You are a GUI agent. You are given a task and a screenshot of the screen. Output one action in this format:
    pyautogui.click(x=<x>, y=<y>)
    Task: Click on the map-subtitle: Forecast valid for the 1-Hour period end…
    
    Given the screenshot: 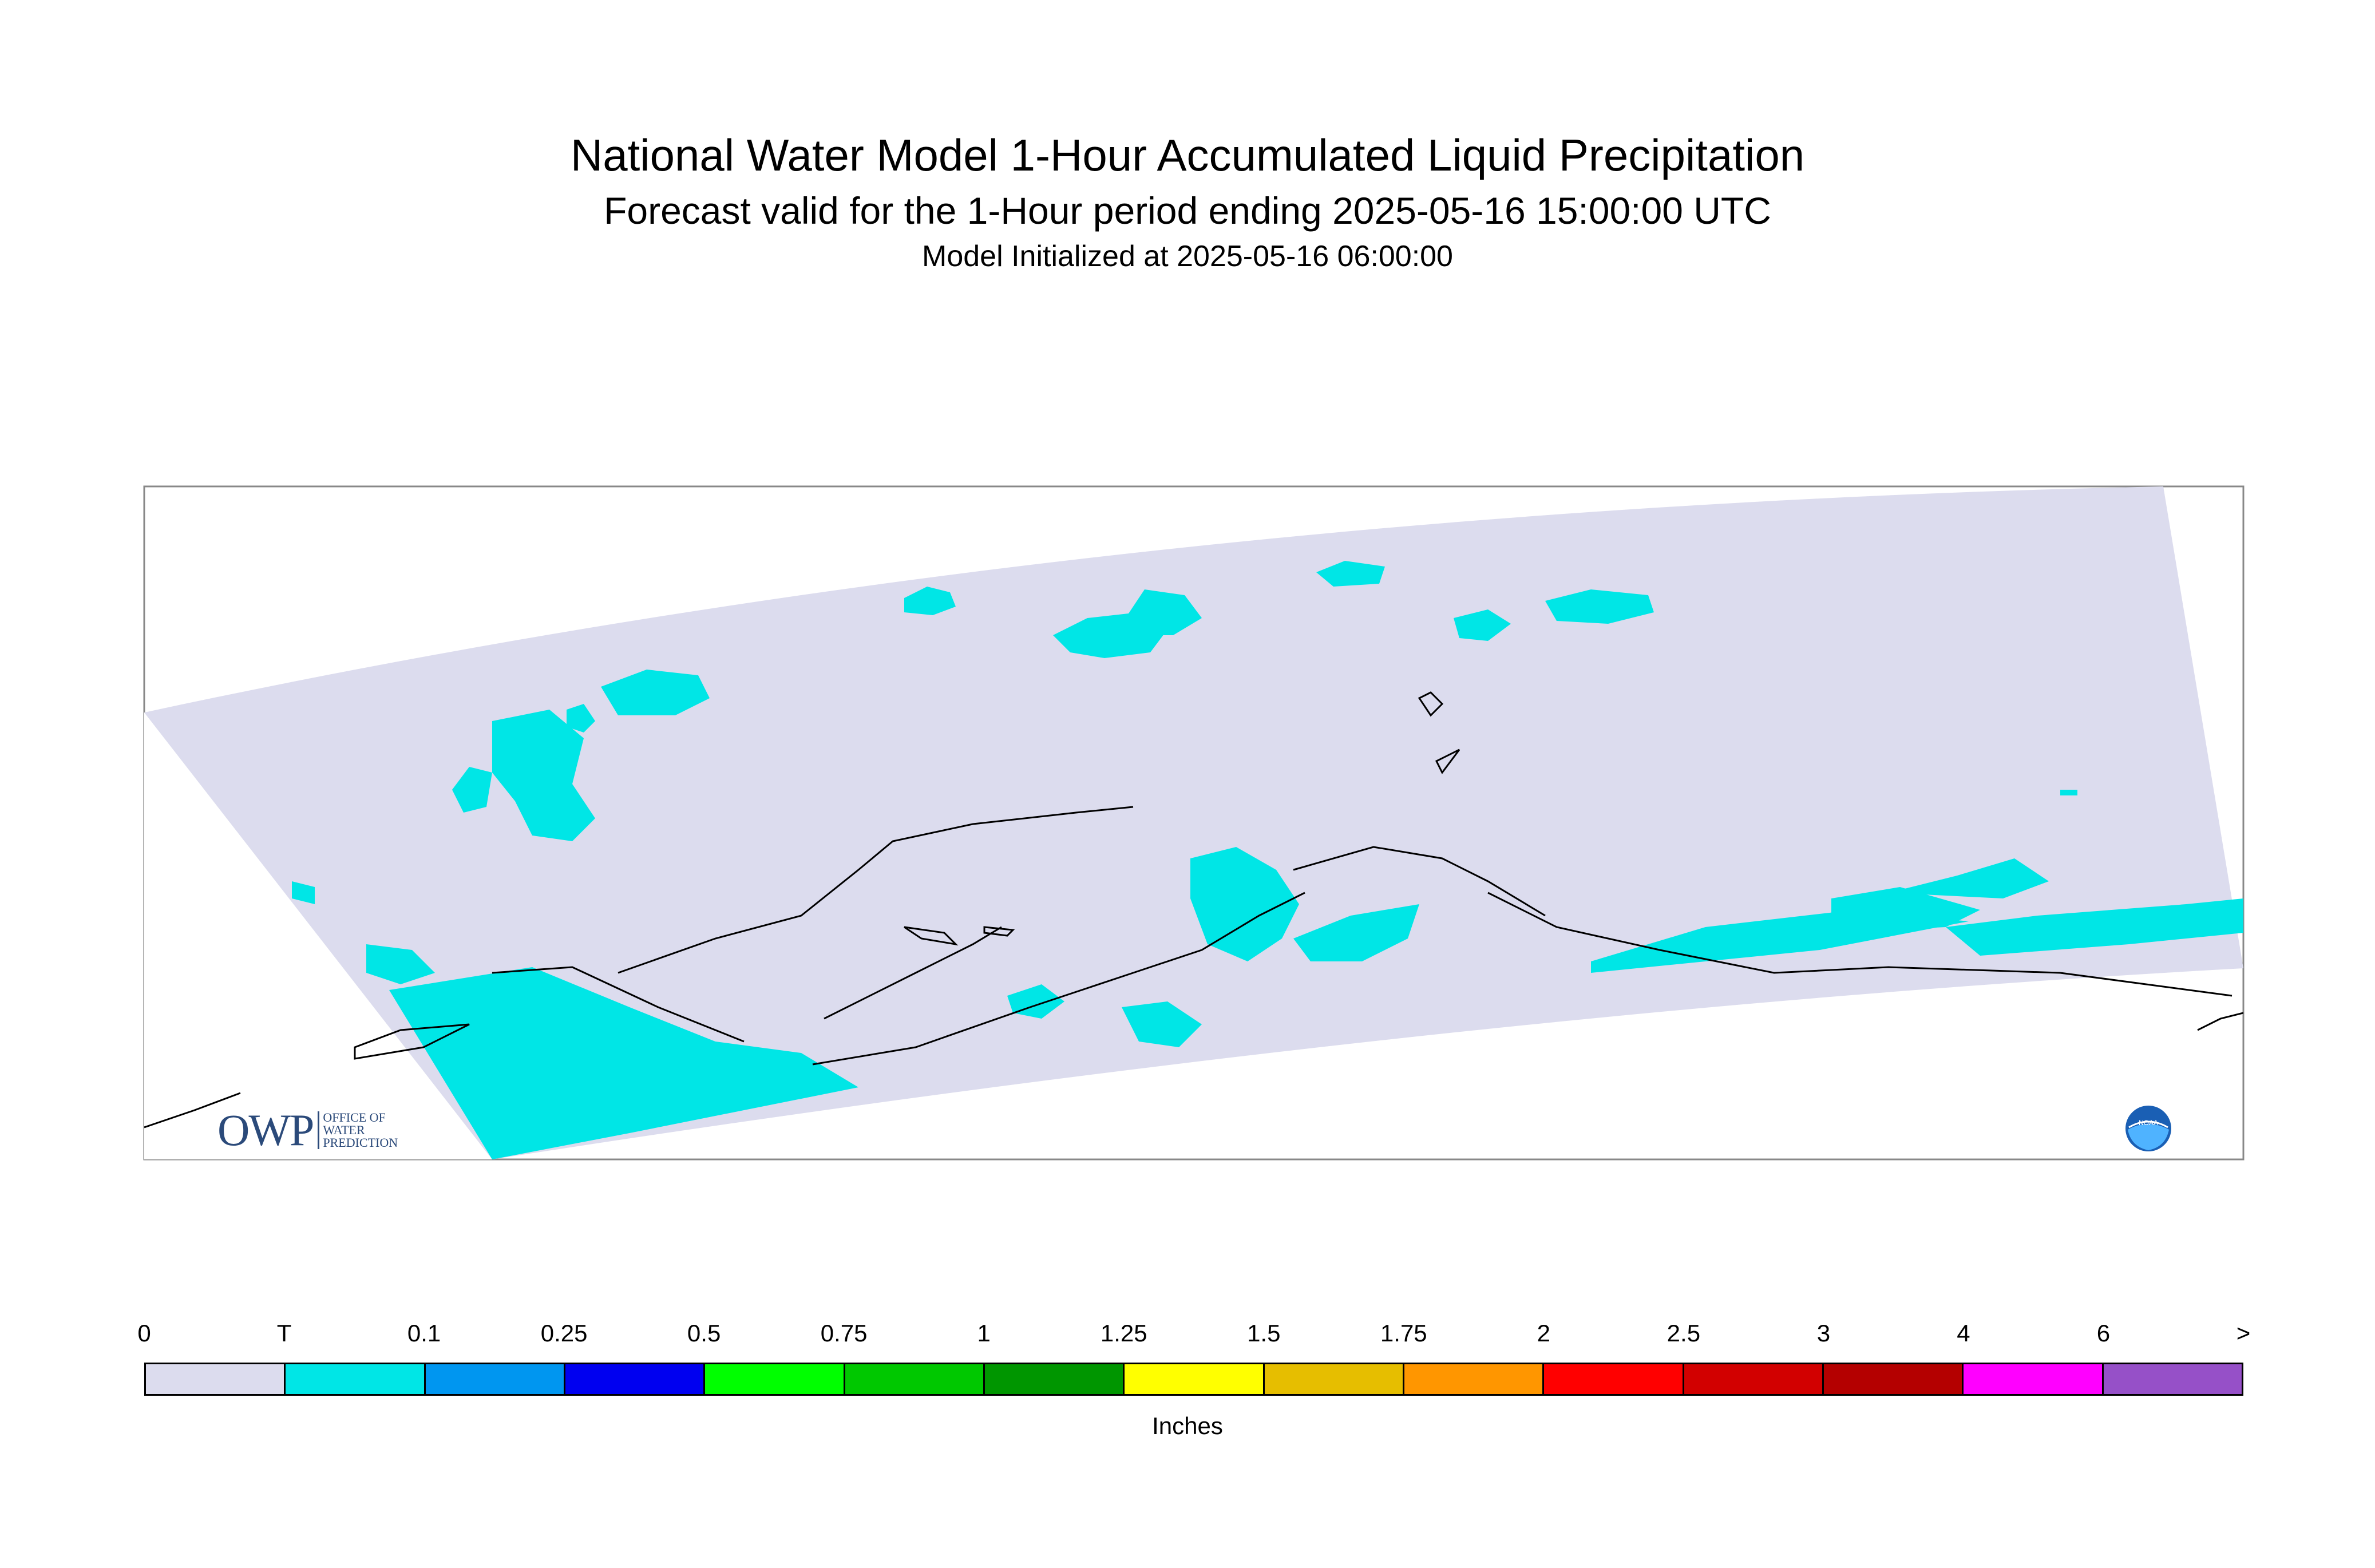 What is the action you would take?
    pyautogui.click(x=1187, y=210)
    